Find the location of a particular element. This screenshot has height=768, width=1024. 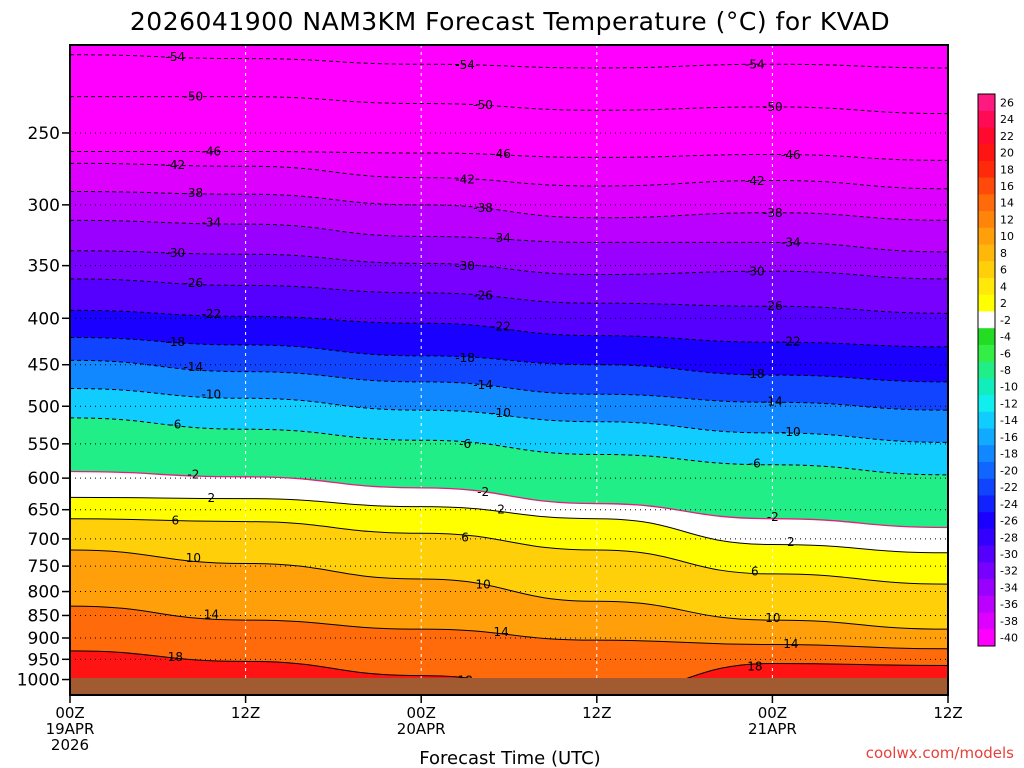

x-tick-label-2-2: 20APR is located at coordinates (421, 729).